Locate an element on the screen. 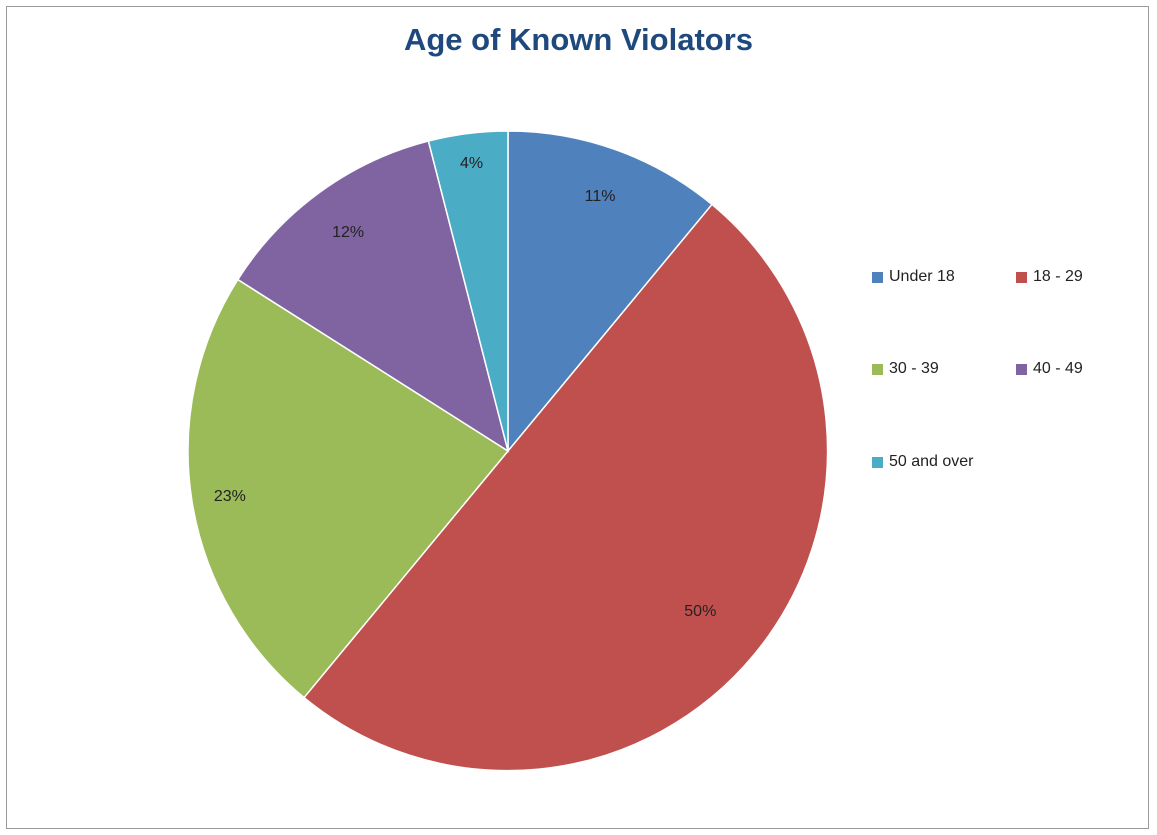 The width and height of the screenshot is (1157, 835). data-label: 12% is located at coordinates (348, 232).